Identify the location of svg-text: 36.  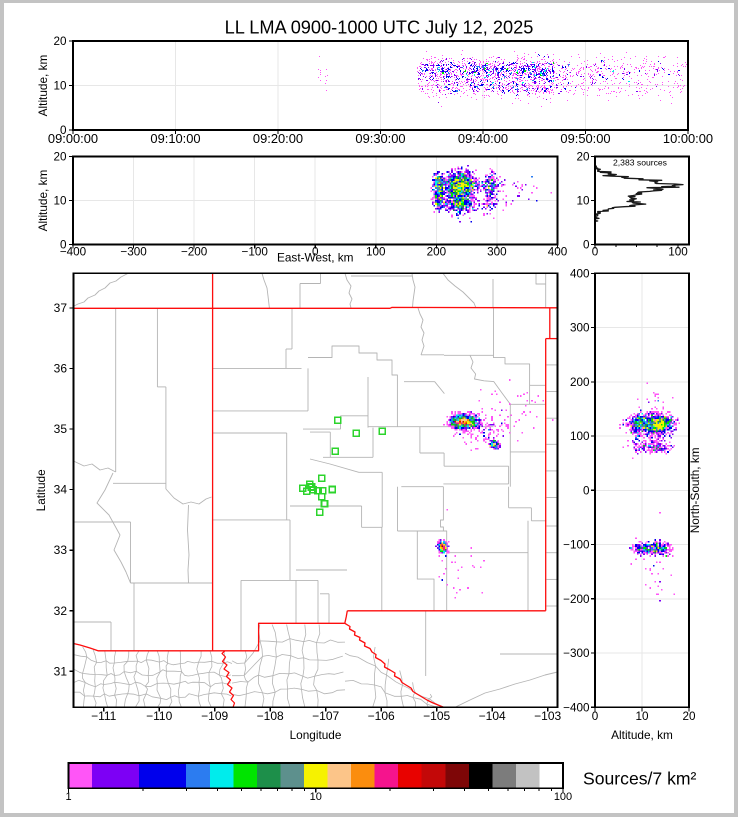
(61, 369).